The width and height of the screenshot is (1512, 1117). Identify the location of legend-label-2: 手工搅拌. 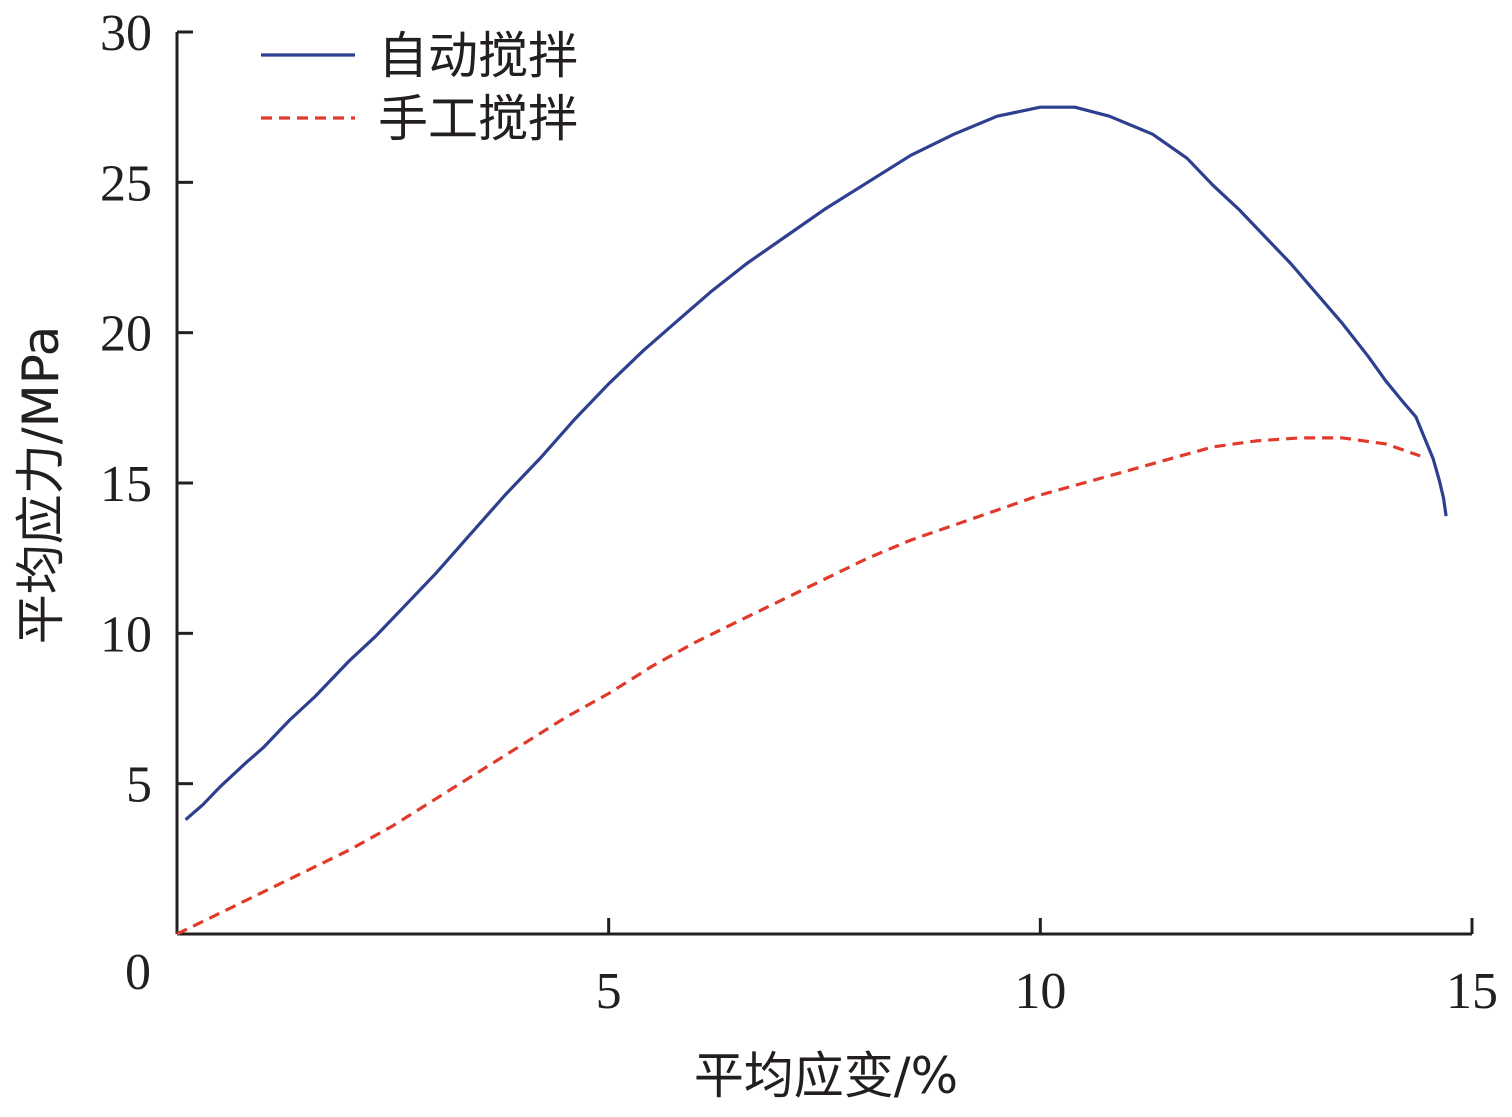
(478, 119).